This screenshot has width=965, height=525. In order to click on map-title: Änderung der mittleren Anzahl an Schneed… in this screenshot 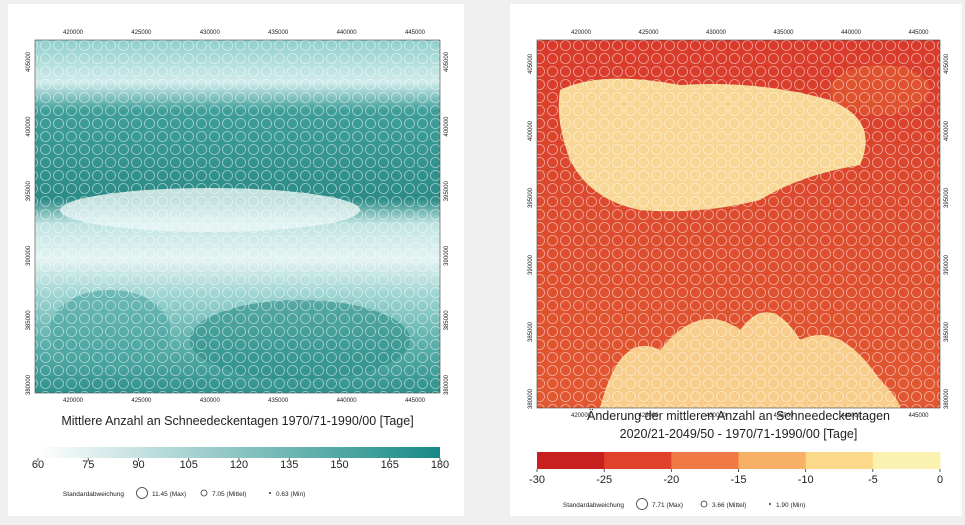, I will do `click(738, 416)`.